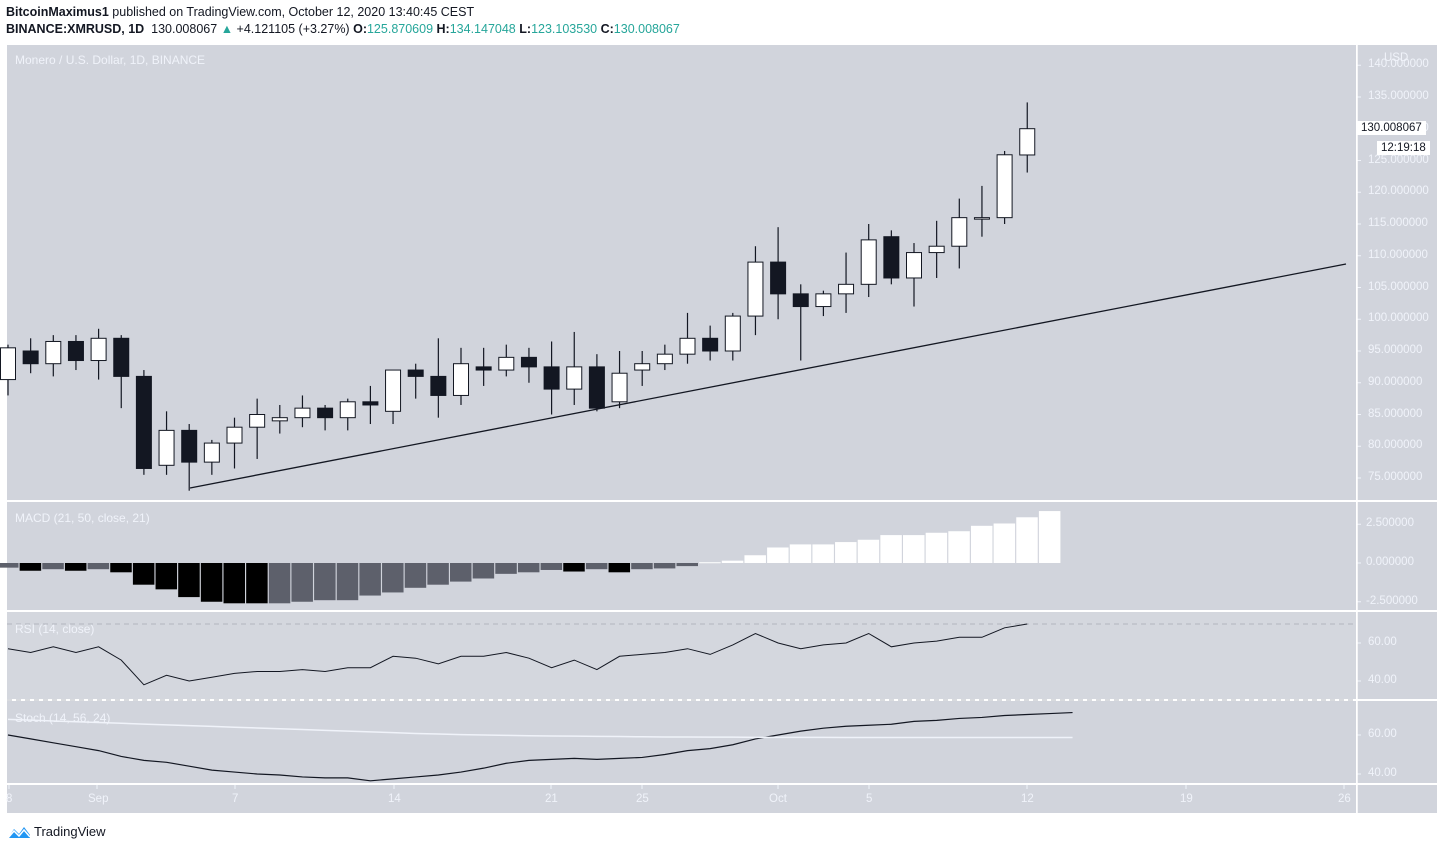 The height and width of the screenshot is (851, 1444). Describe the element at coordinates (1395, 413) in the screenshot. I see `price-tick: 85.000000` at that location.